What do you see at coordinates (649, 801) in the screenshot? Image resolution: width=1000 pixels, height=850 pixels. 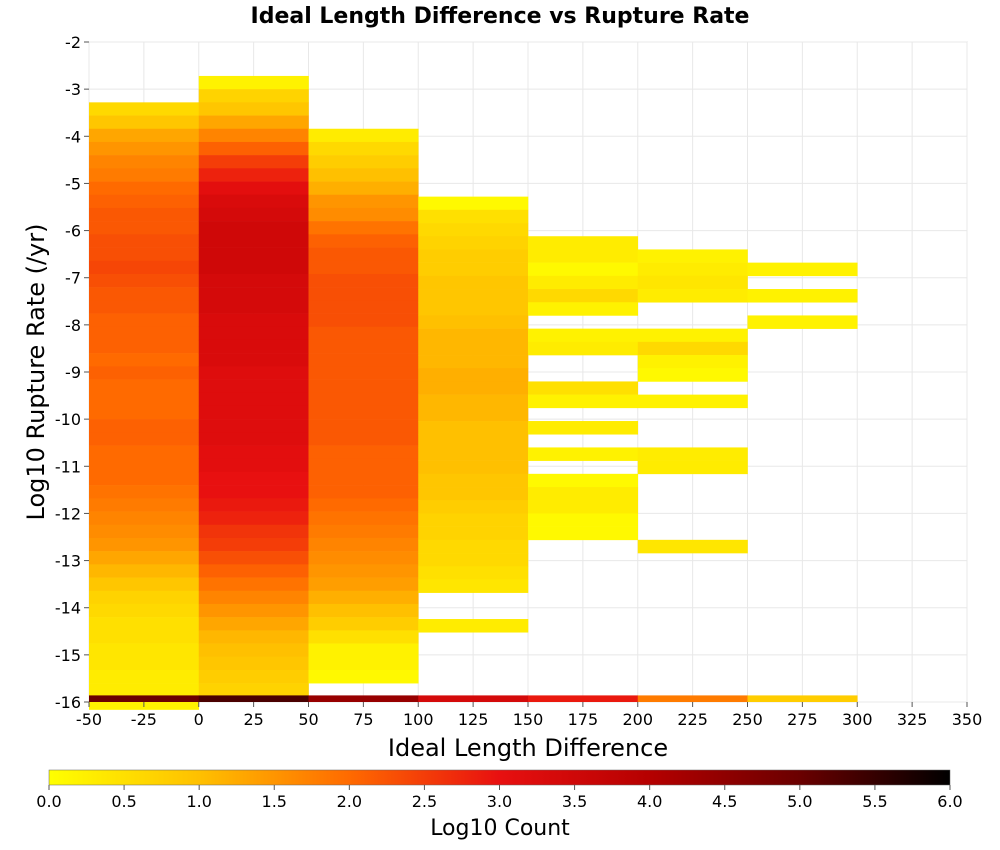 I see `colorbar-tick-label: 4.0` at bounding box center [649, 801].